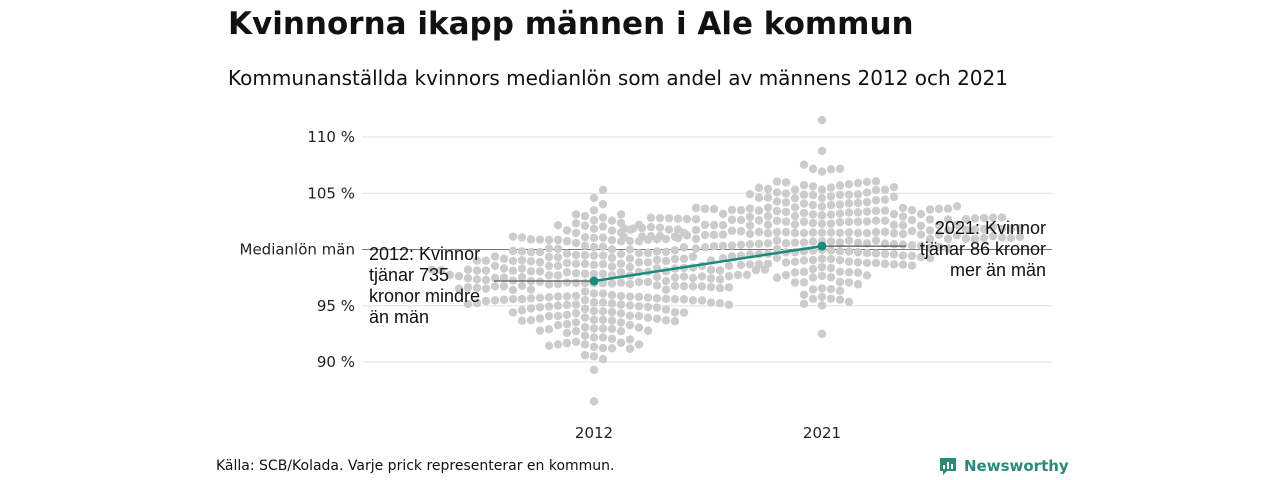 This screenshot has height=480, width=1280. I want to click on brand-logo: Newsworthy, so click(1003, 466).